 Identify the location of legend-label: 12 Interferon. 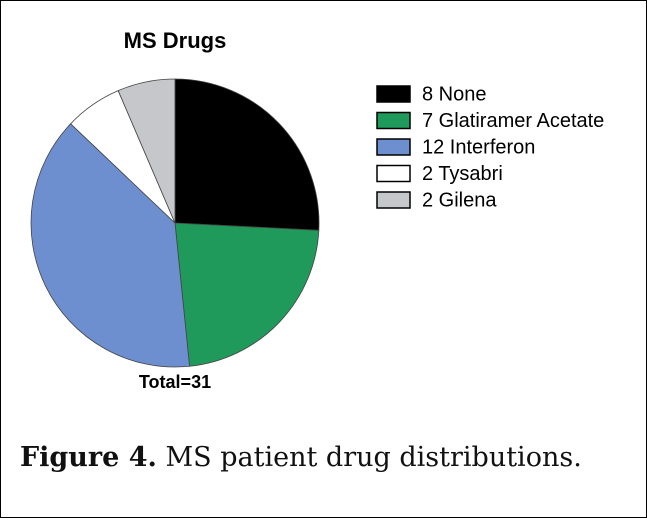
(478, 147).